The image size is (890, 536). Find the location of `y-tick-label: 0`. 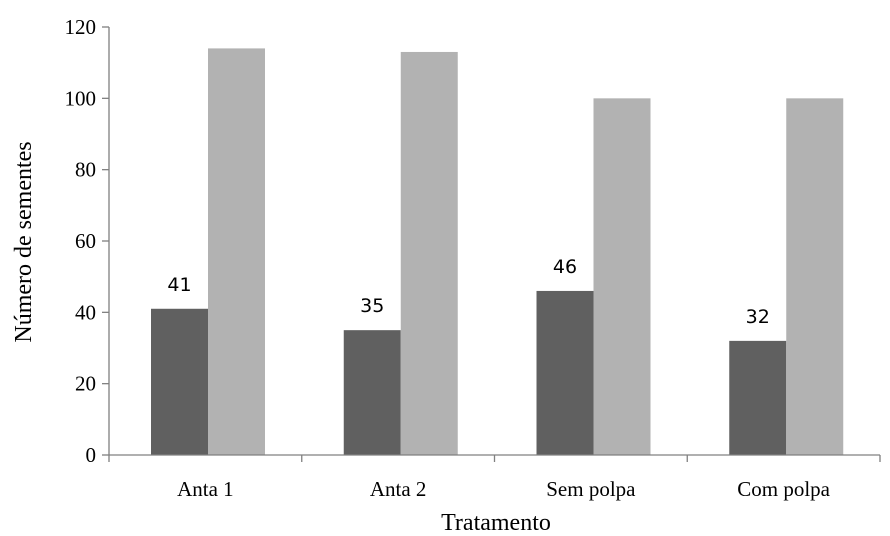

y-tick-label: 0 is located at coordinates (91, 455).